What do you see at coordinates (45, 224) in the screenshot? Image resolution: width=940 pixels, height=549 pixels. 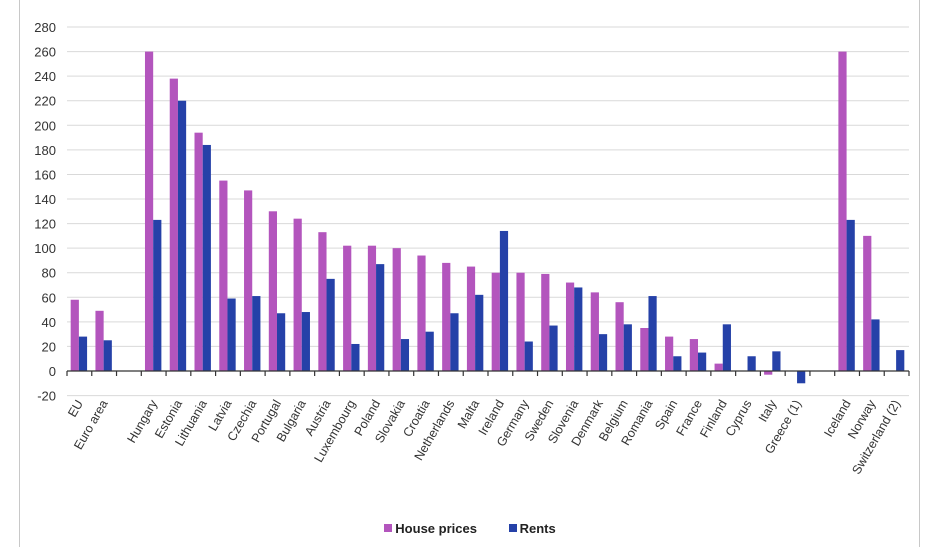 I see `y-tick-label: 120` at bounding box center [45, 224].